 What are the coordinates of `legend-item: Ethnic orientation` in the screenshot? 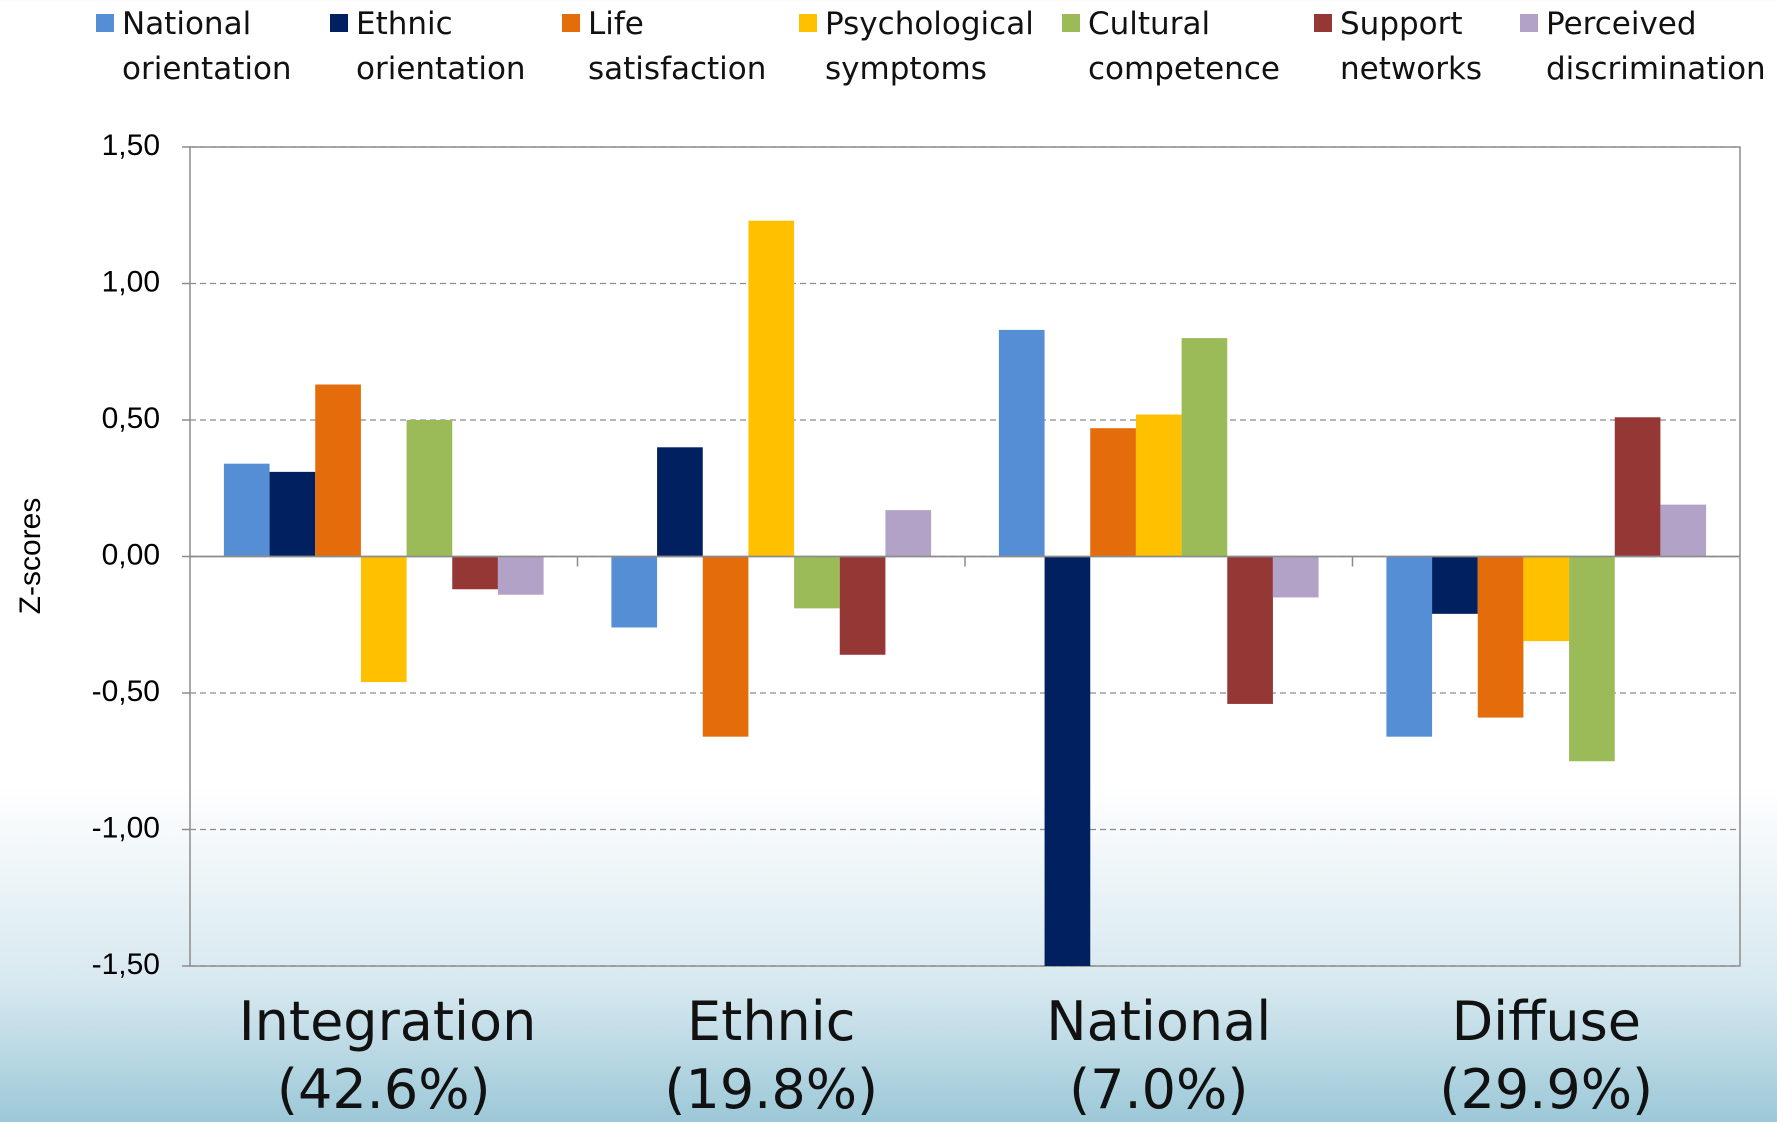 It's located at (453, 47).